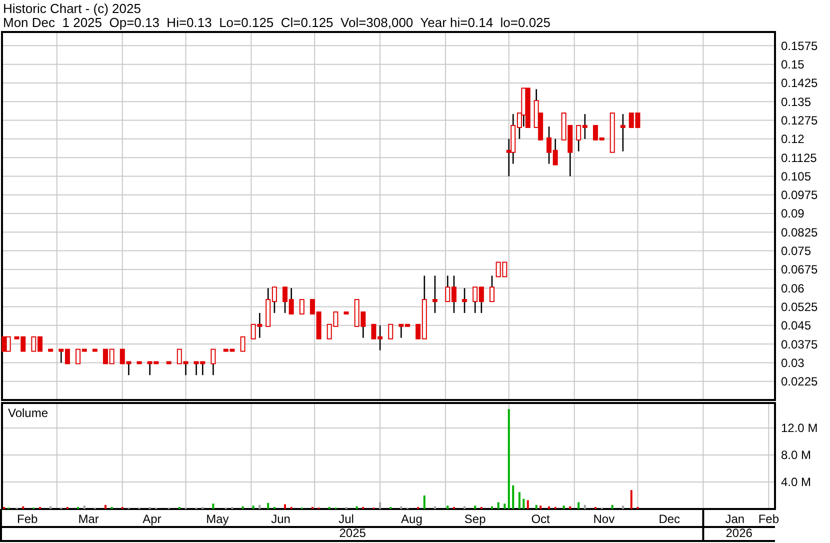 The width and height of the screenshot is (830, 543). Describe the element at coordinates (799, 120) in the screenshot. I see `y-tick-label: 0.1275` at that location.